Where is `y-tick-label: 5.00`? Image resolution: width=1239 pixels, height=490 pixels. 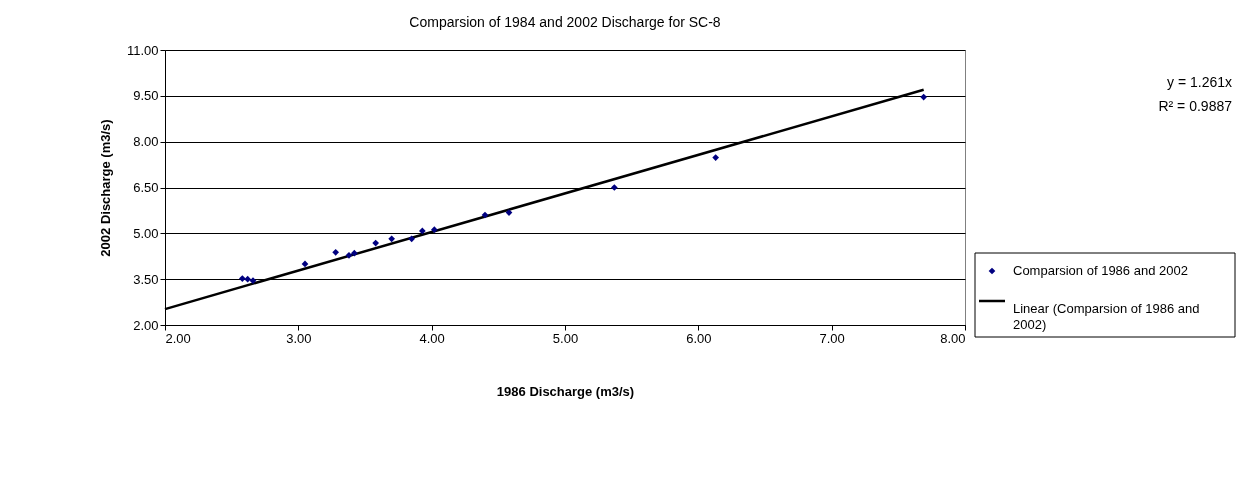 y-tick-label: 5.00 is located at coordinates (146, 233).